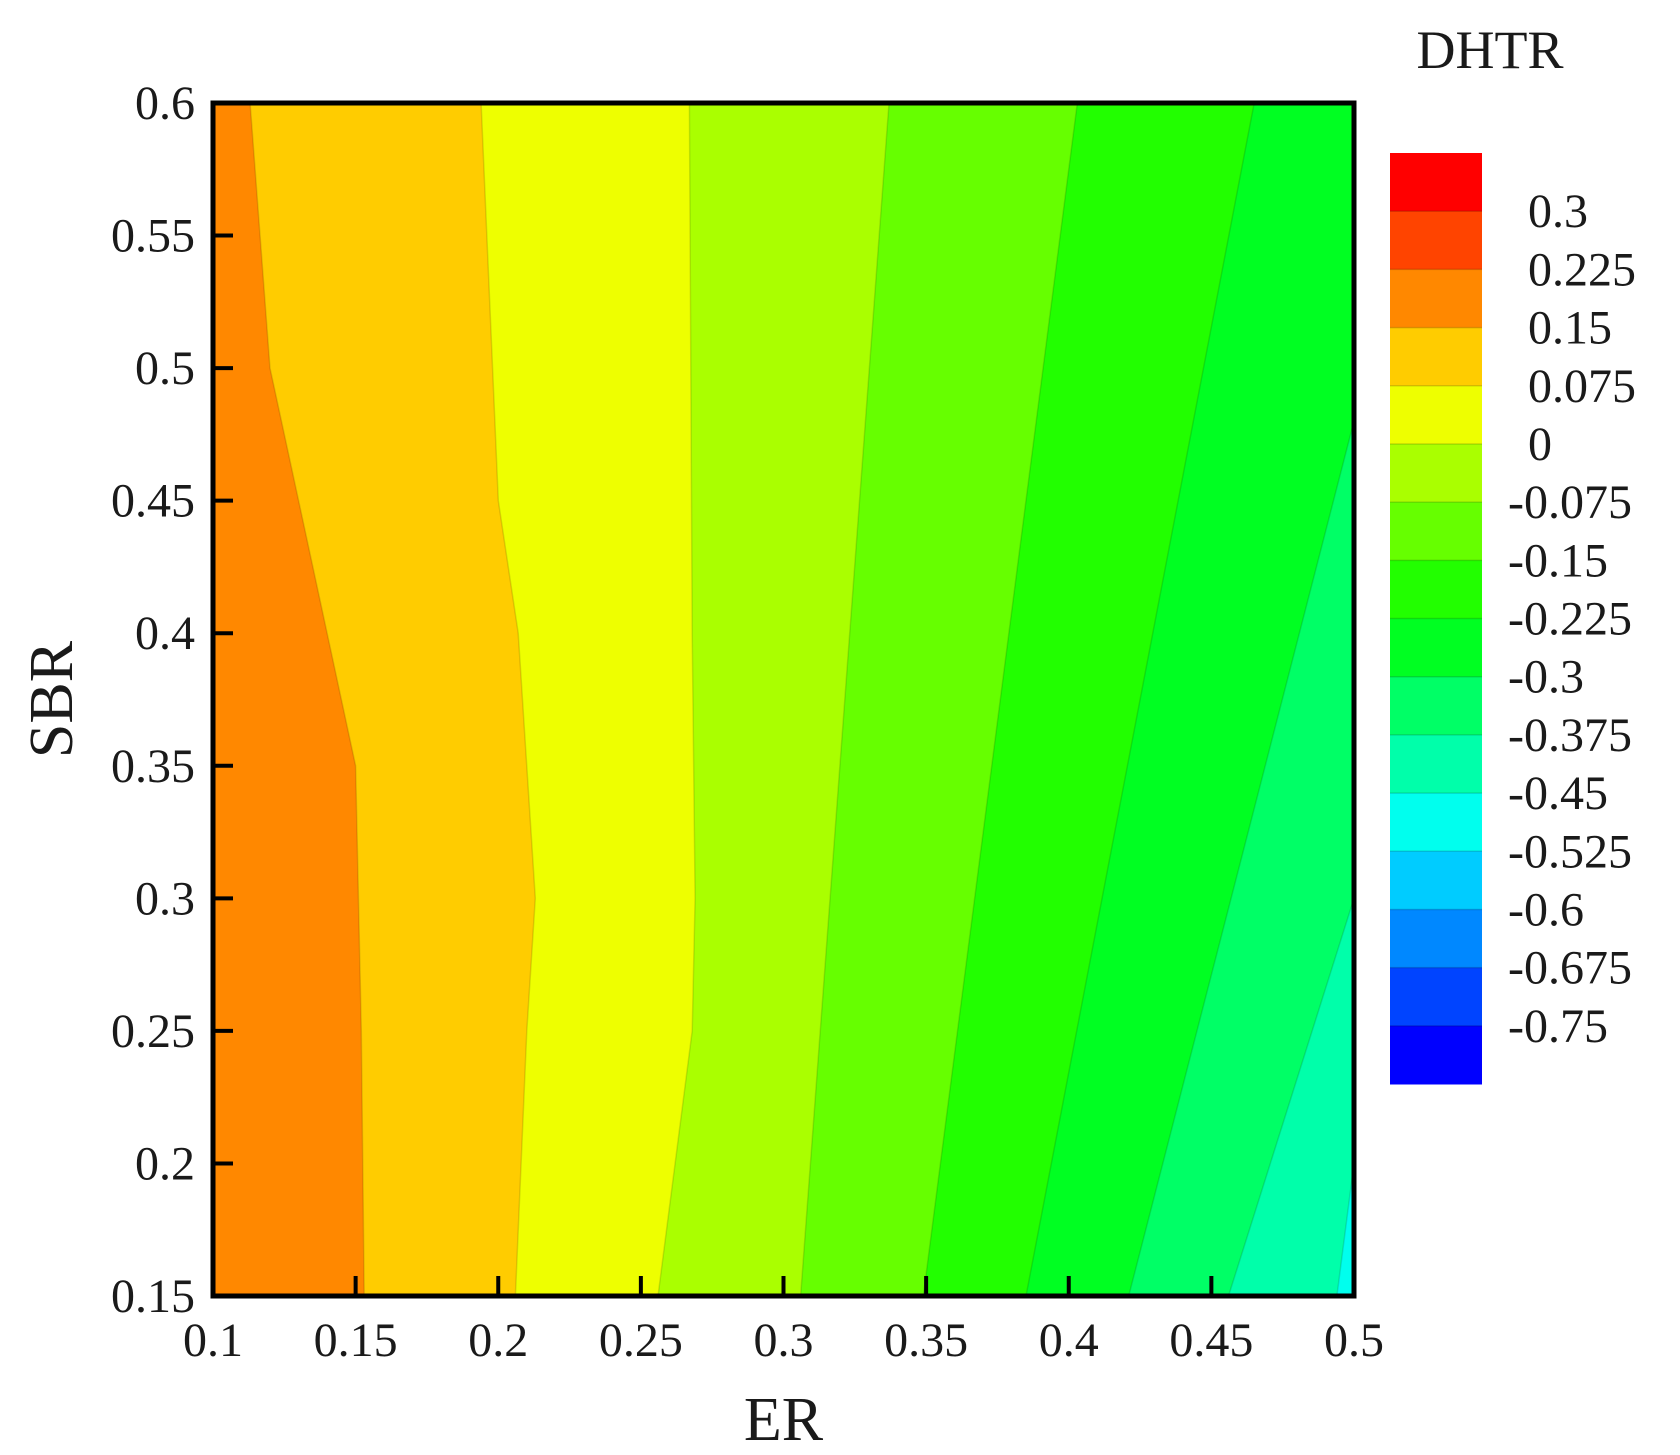  Describe the element at coordinates (1354, 1340) in the screenshot. I see `x-tick-label: 0.5` at that location.